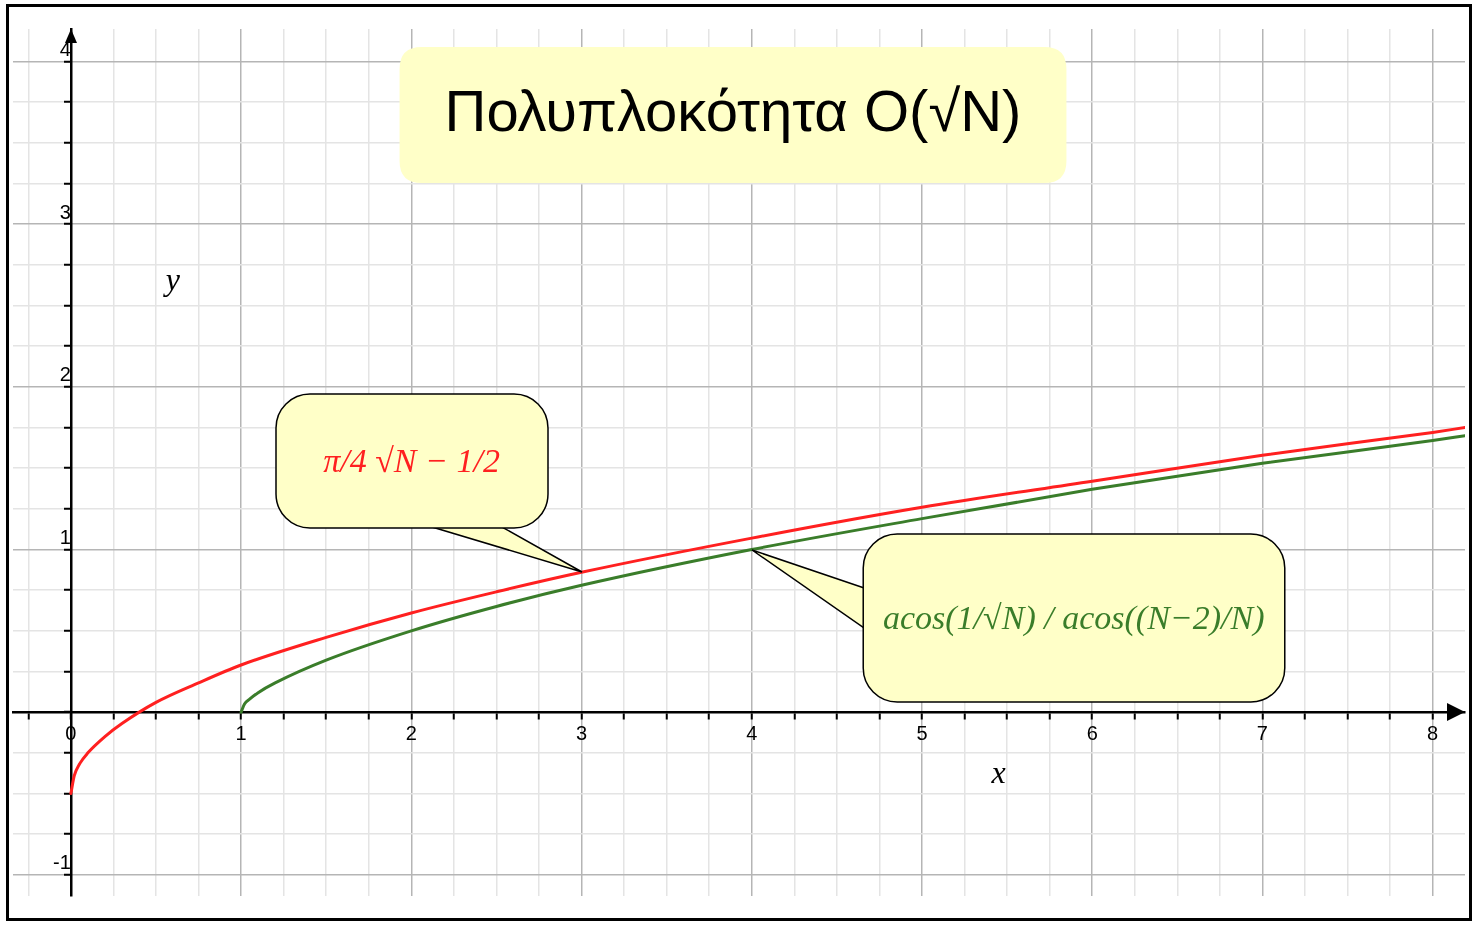 The height and width of the screenshot is (927, 1478). What do you see at coordinates (922, 732) in the screenshot?
I see `x-tick-label: 5` at bounding box center [922, 732].